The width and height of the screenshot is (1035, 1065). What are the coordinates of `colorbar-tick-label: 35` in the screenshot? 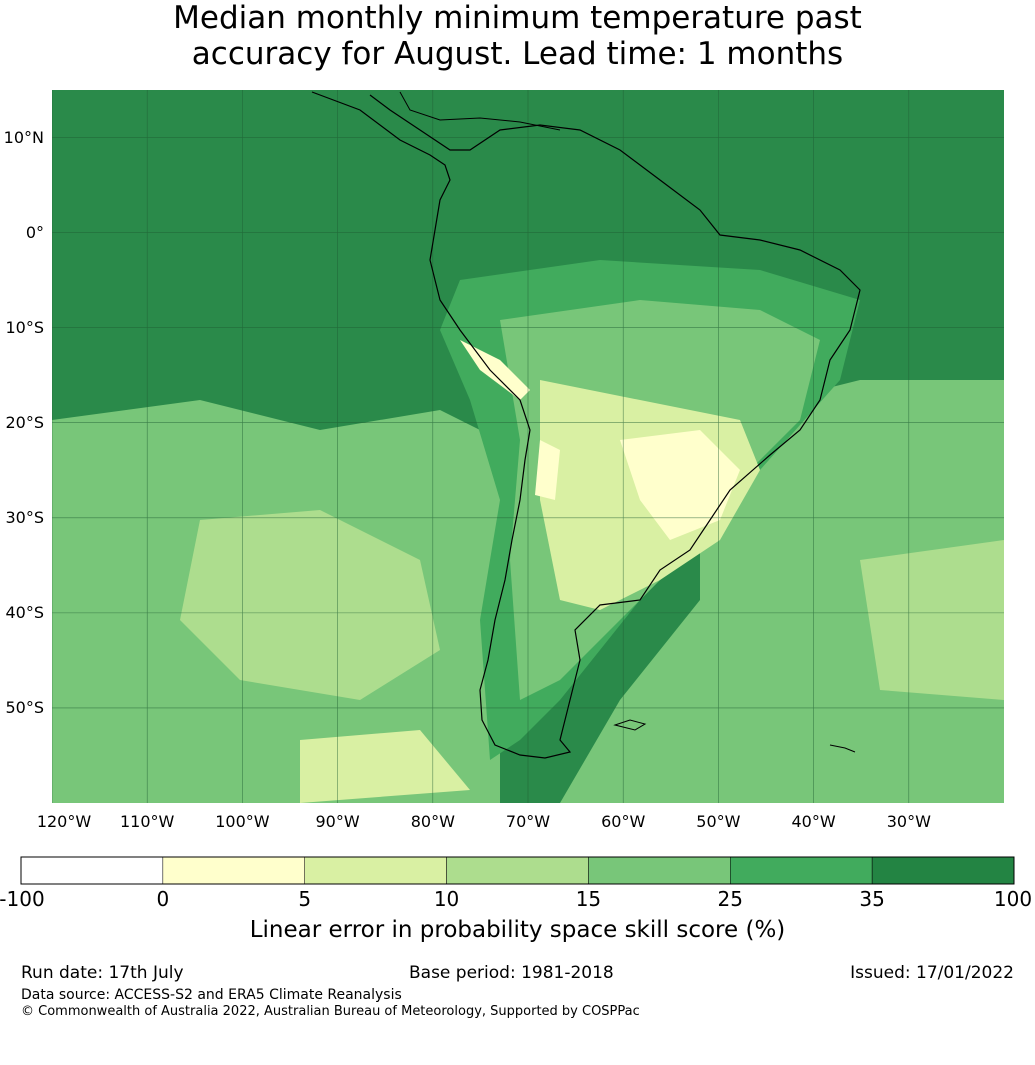 It's located at (872, 899).